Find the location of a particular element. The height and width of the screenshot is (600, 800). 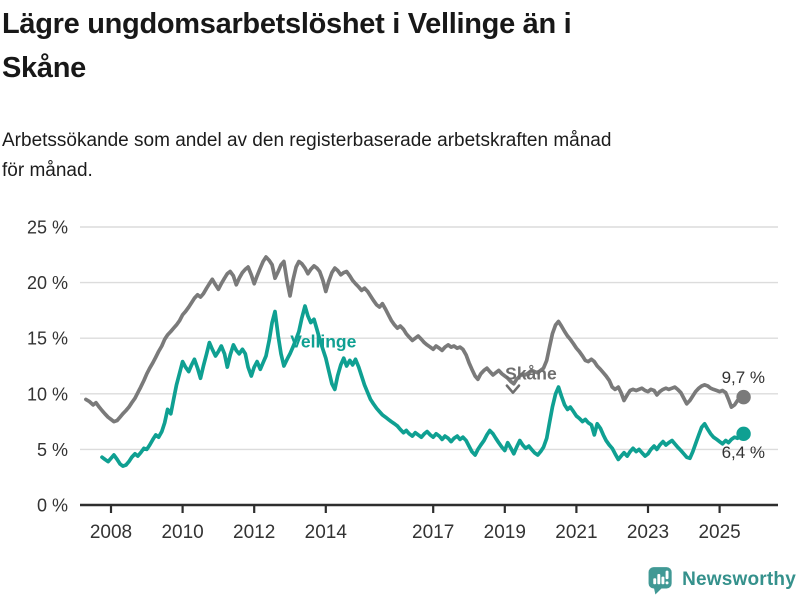

y-tick-label: 5 % is located at coordinates (52, 450).